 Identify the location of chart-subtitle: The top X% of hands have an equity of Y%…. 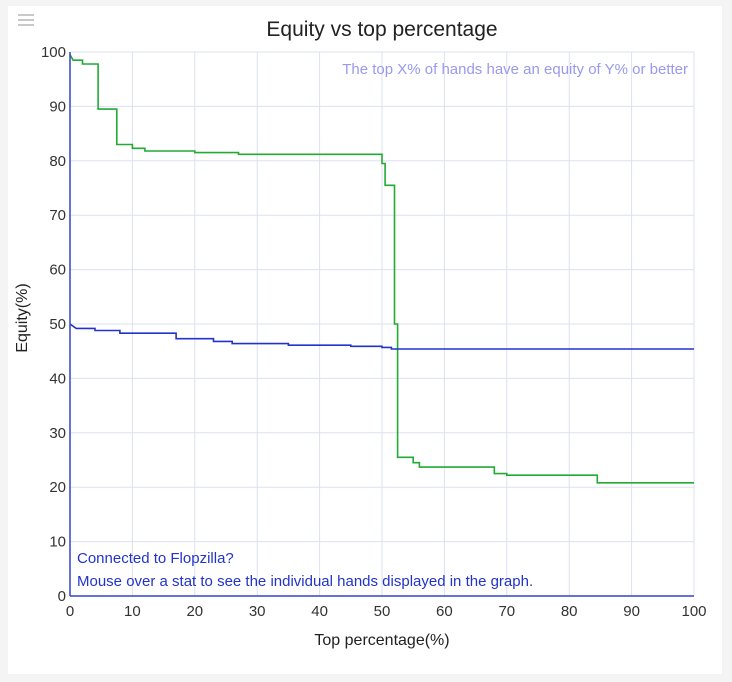
(515, 69).